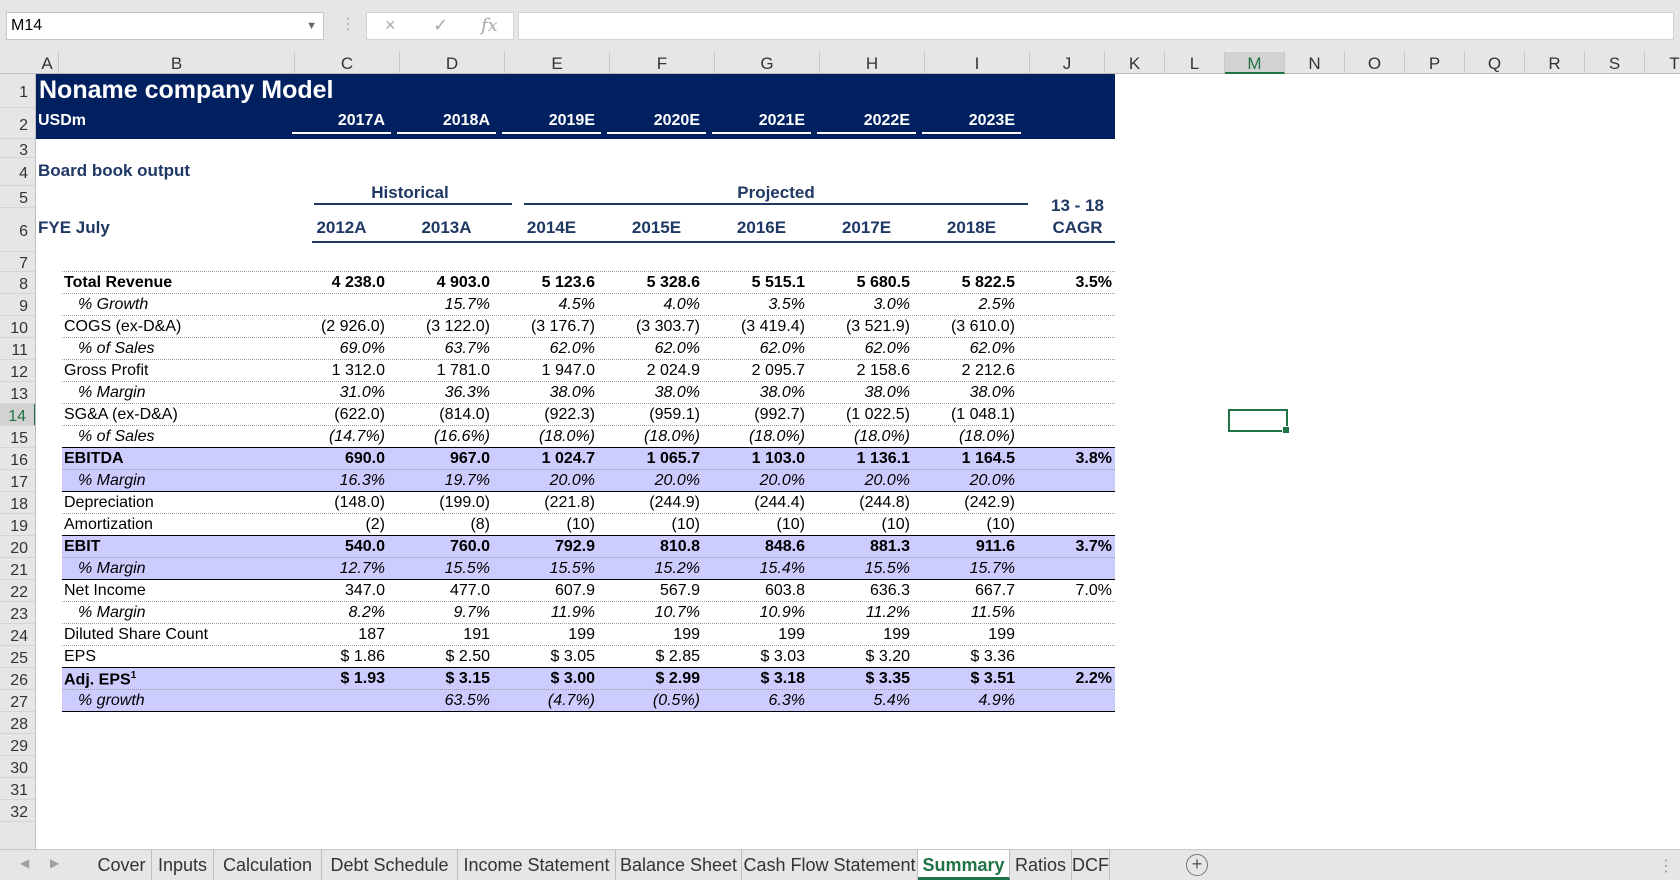  Describe the element at coordinates (17, 503) in the screenshot. I see `row-header-18: 18` at that location.